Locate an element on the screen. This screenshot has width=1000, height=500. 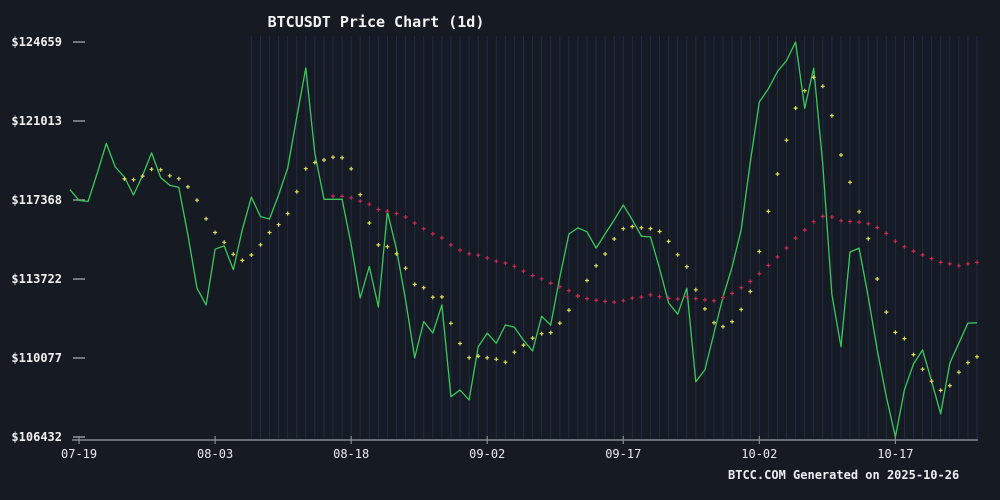
y-axis-label: $106432 is located at coordinates (36, 437).